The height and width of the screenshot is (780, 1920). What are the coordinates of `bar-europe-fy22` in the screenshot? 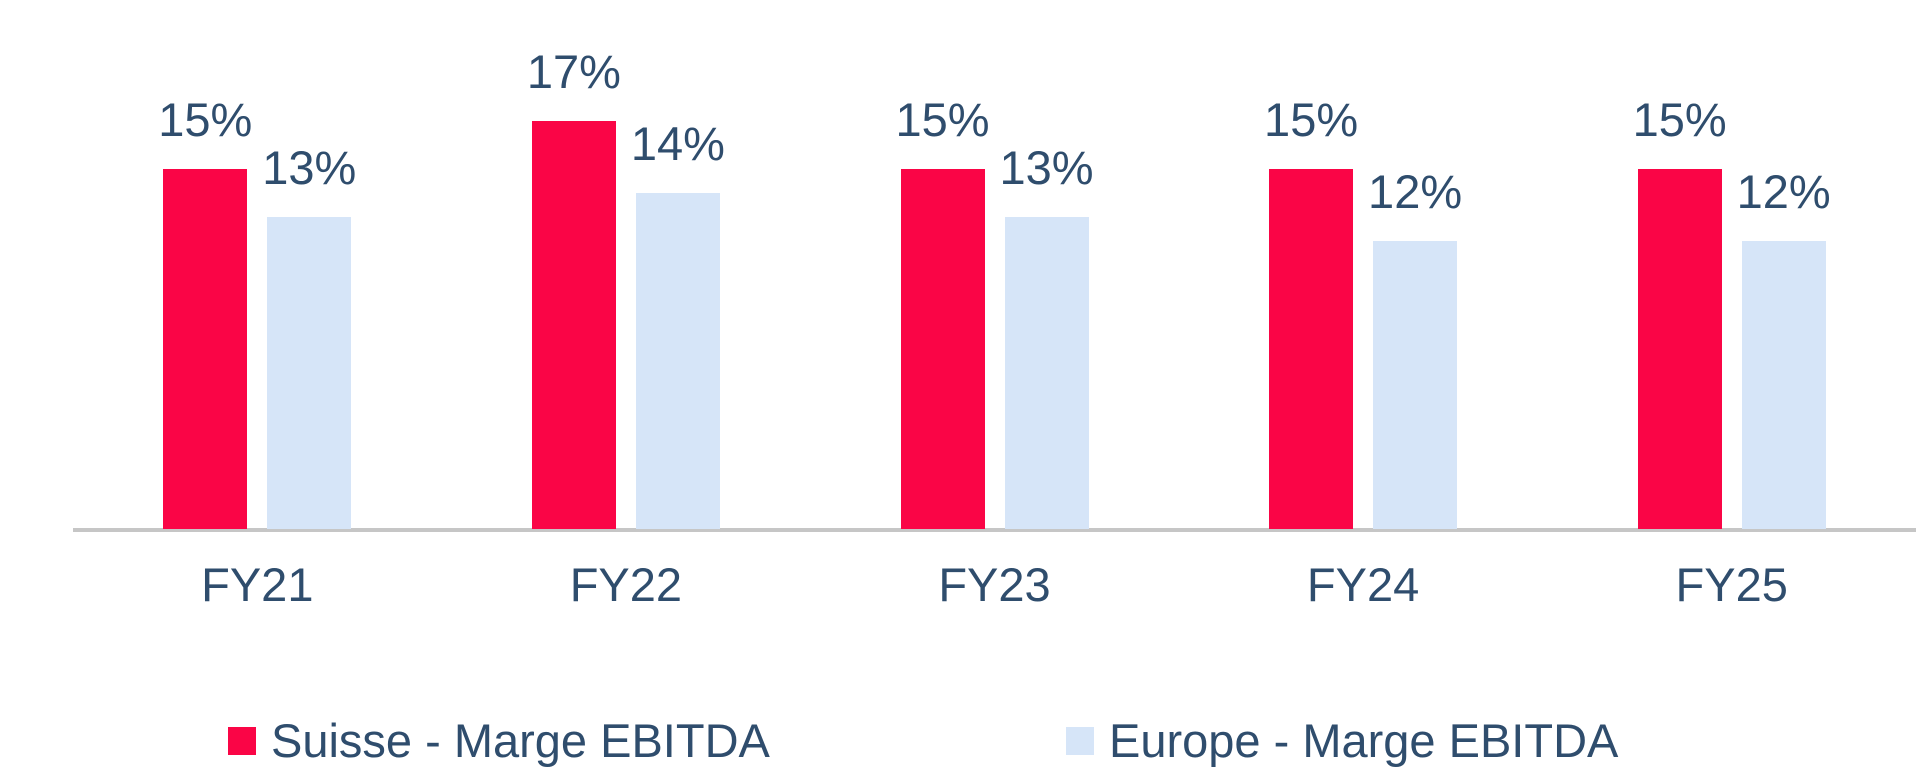 It's located at (677, 361).